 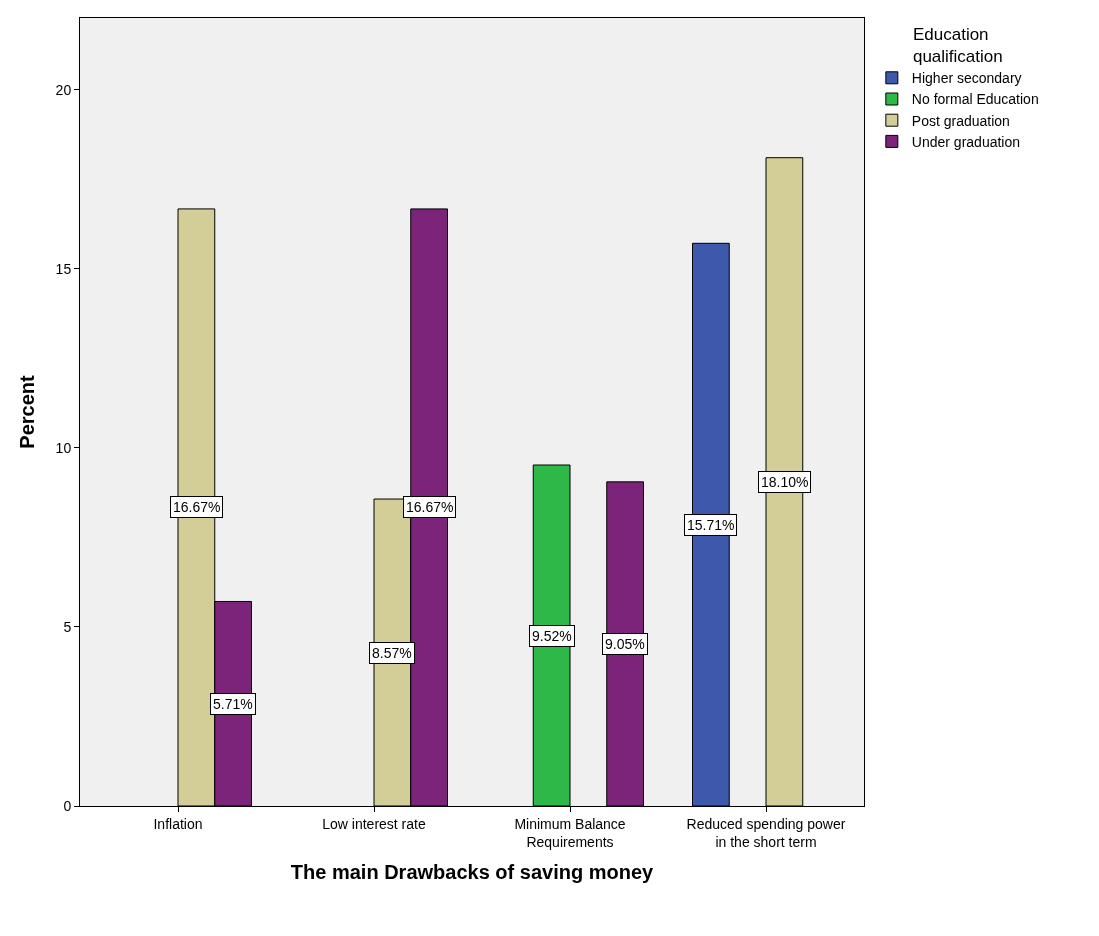 What do you see at coordinates (67, 626) in the screenshot?
I see `y-tick-label: 5` at bounding box center [67, 626].